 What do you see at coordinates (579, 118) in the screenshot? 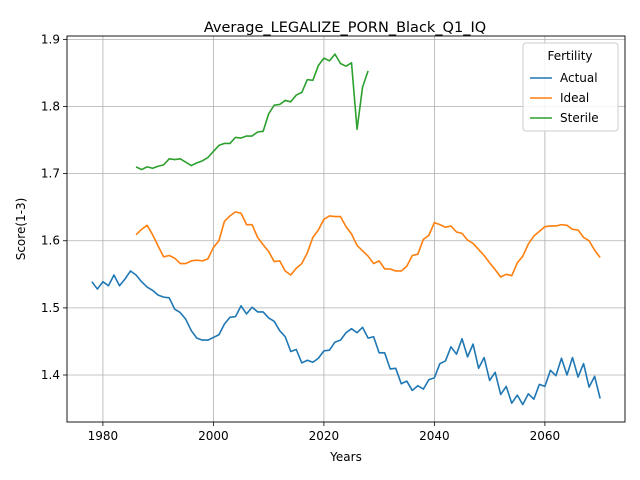
I see `legend-label-sterile: Sterile` at bounding box center [579, 118].